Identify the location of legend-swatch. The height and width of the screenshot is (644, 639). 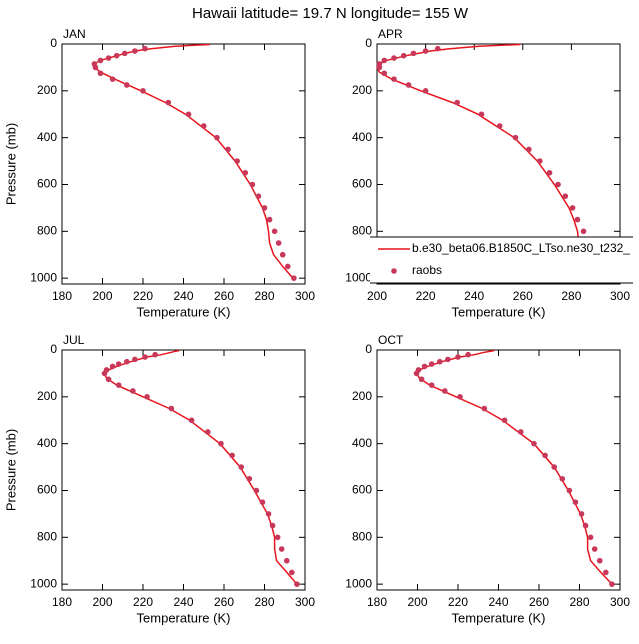
(394, 271).